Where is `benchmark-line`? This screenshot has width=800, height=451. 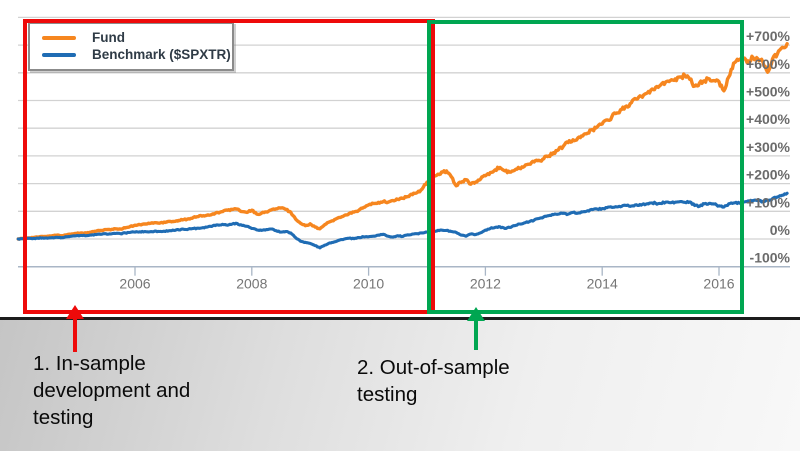 benchmark-line is located at coordinates (402, 220).